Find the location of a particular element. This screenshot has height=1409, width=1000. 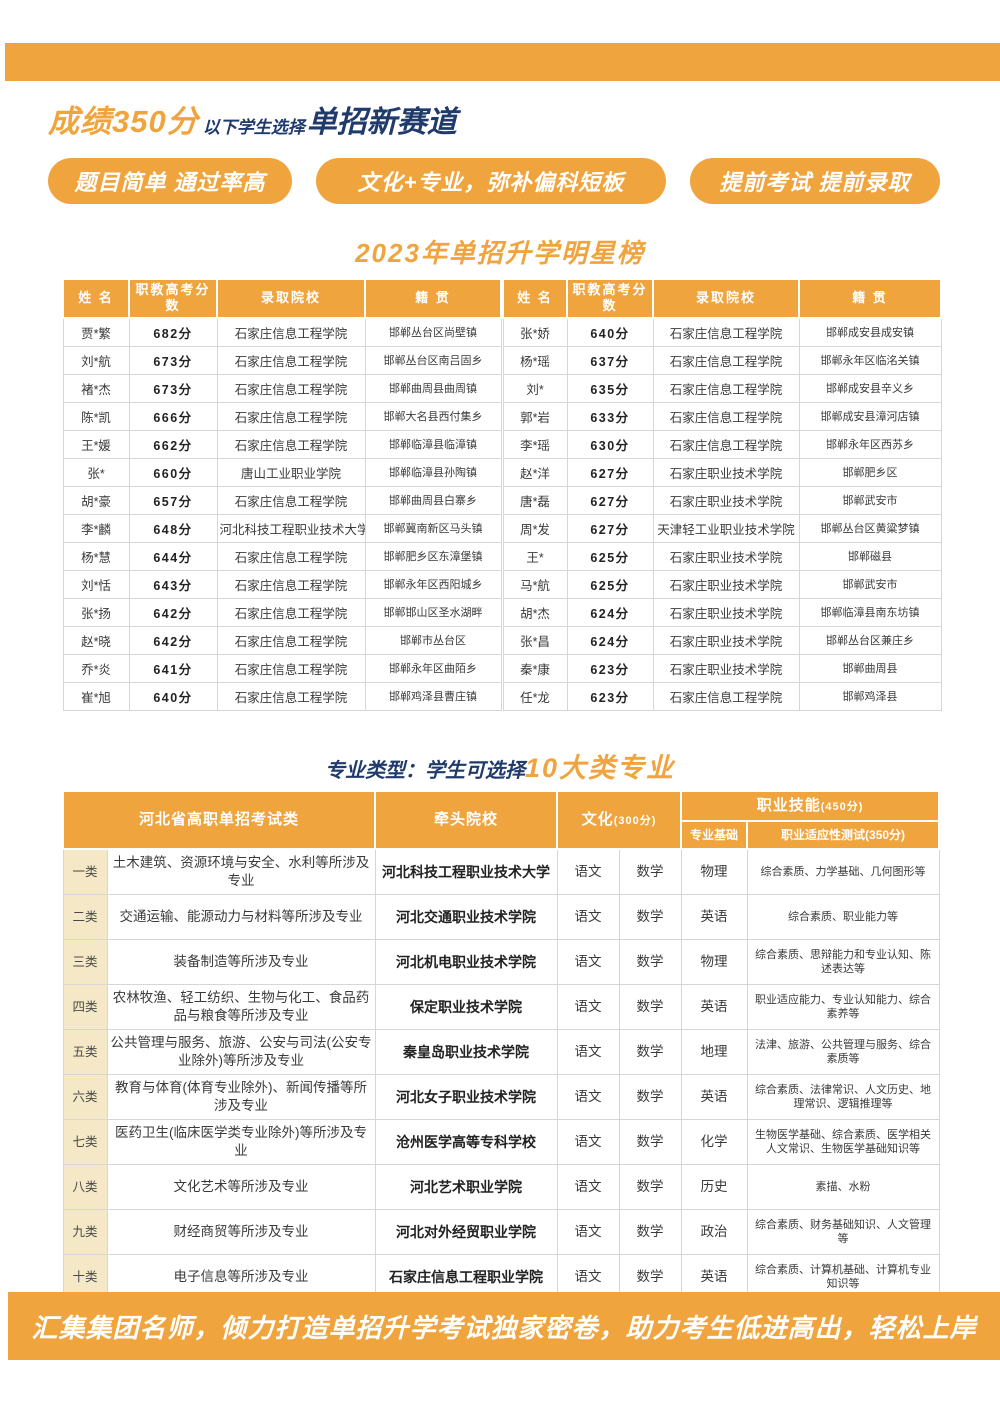

student-row: 李*麟 648分 河北科技工程职业技术大学 邯郸冀南新区马头镇 is located at coordinates (282, 528).